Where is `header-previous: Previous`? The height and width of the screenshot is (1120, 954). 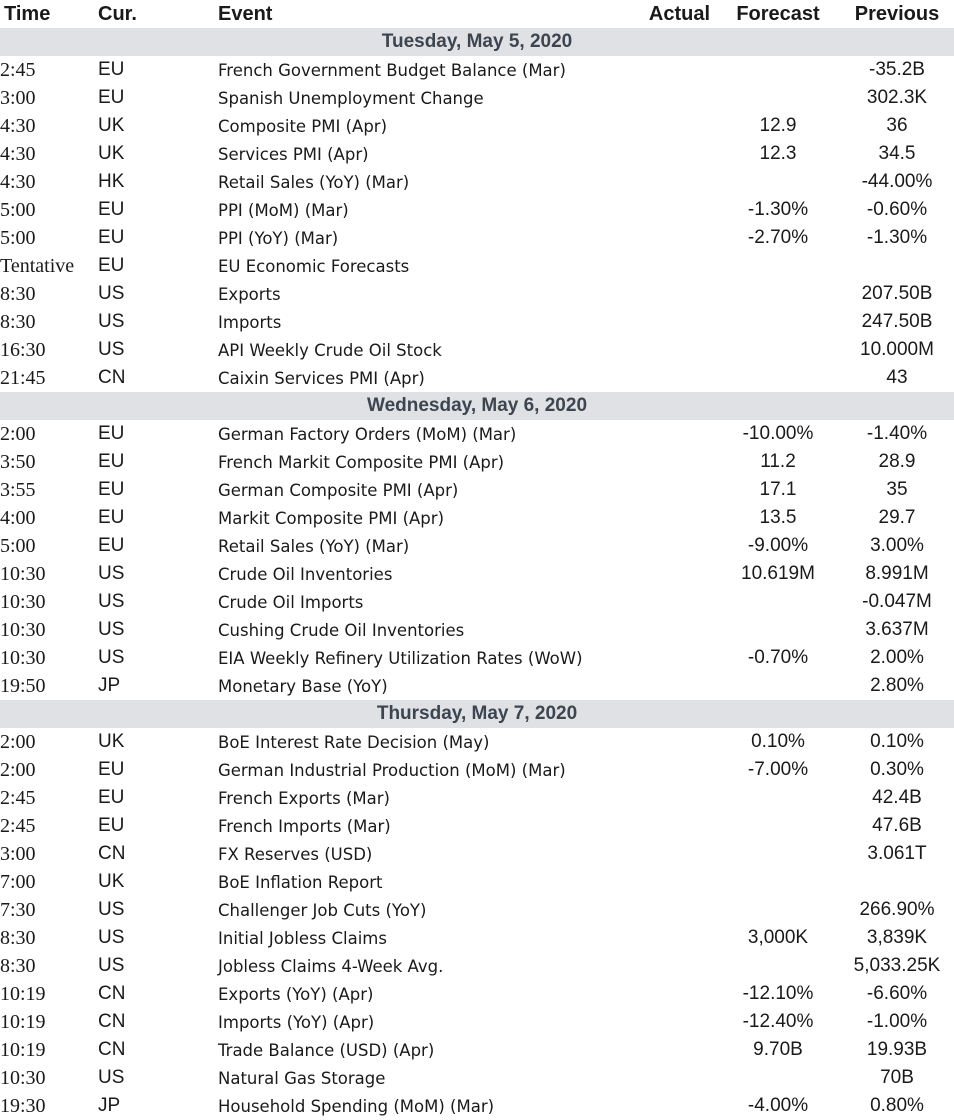 header-previous: Previous is located at coordinates (897, 13).